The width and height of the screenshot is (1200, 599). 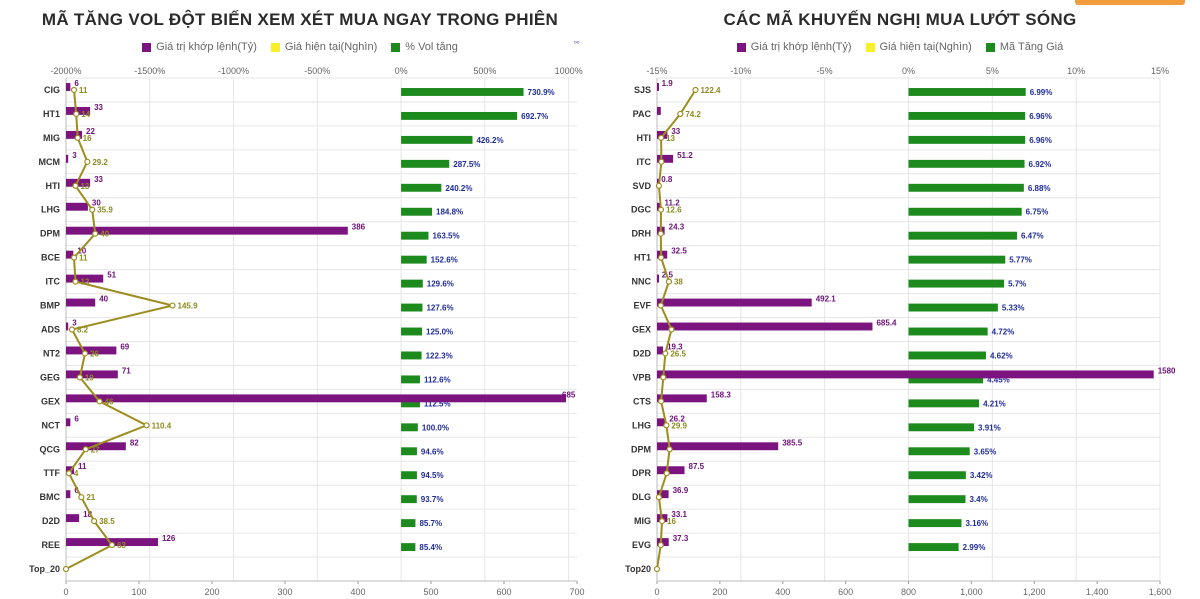 What do you see at coordinates (431, 47) in the screenshot?
I see `legend-label: % Vol tăng` at bounding box center [431, 47].